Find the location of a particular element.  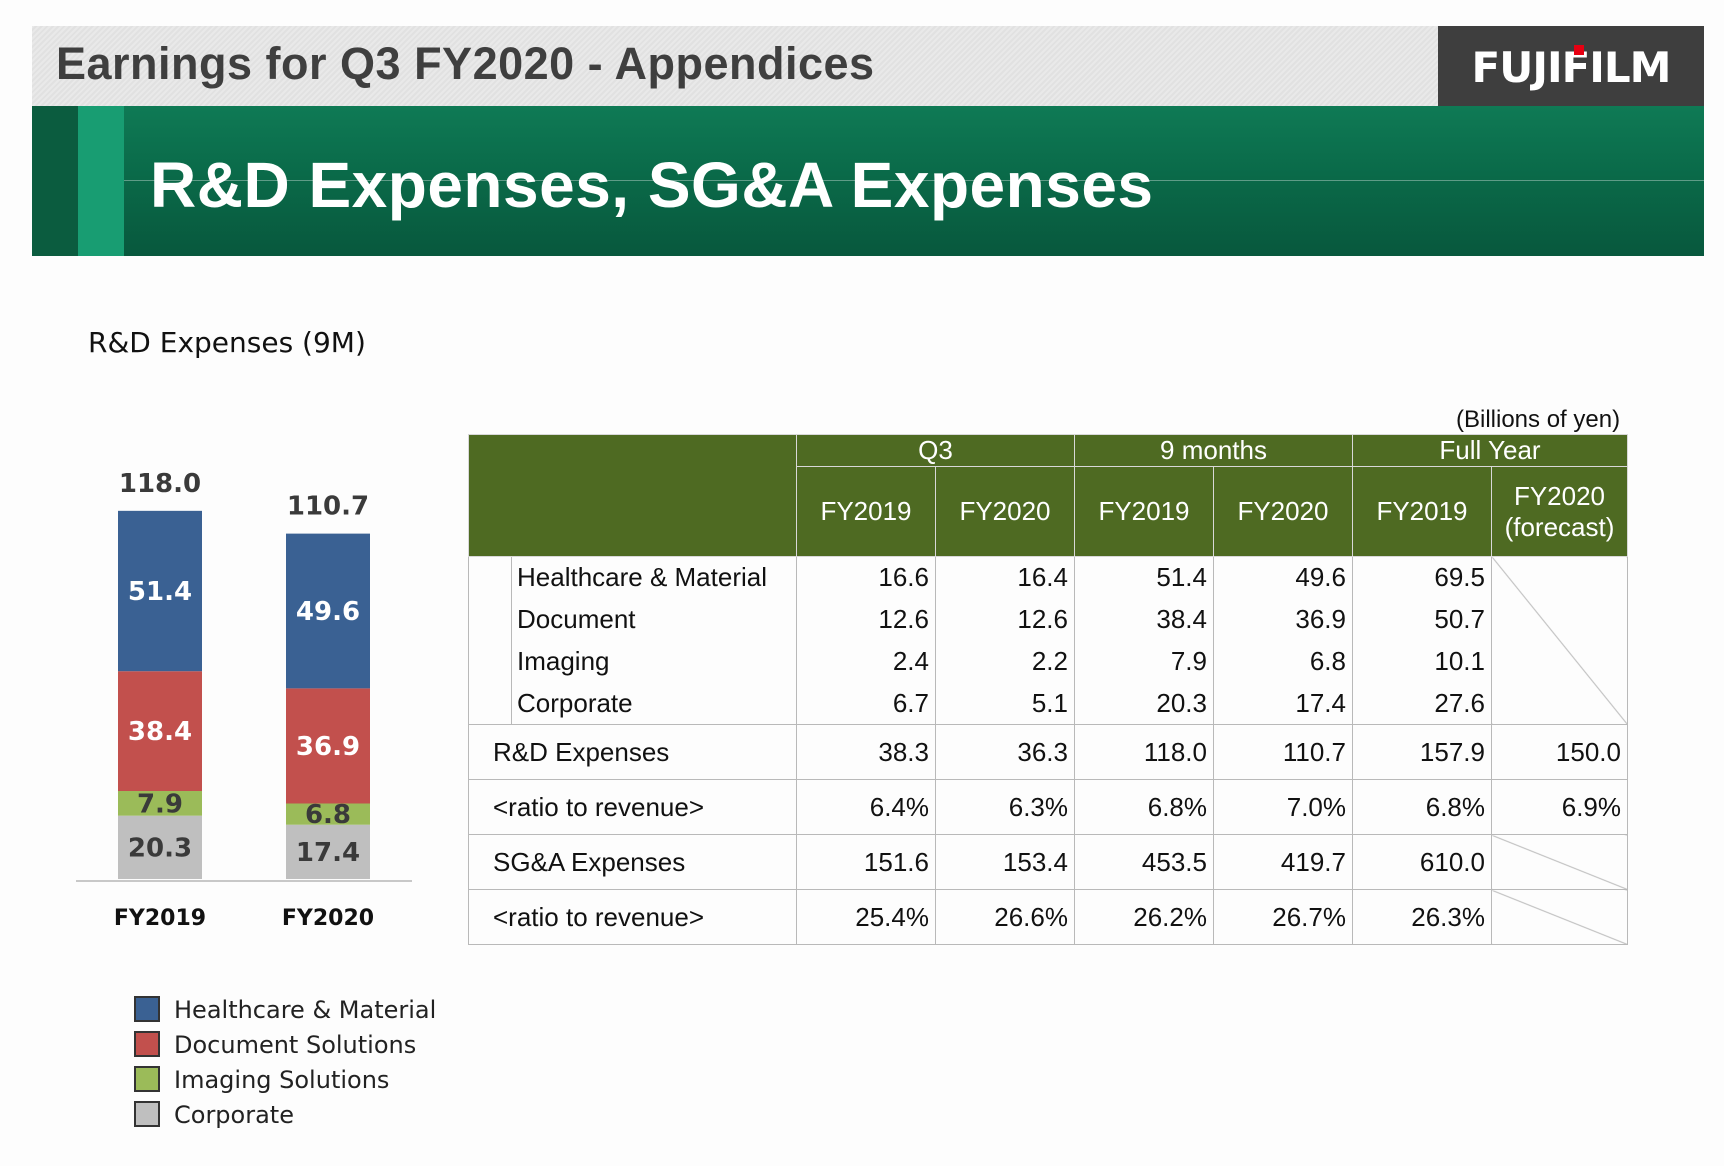

logo-wordmark: FUJIFILM is located at coordinates (1571, 67).